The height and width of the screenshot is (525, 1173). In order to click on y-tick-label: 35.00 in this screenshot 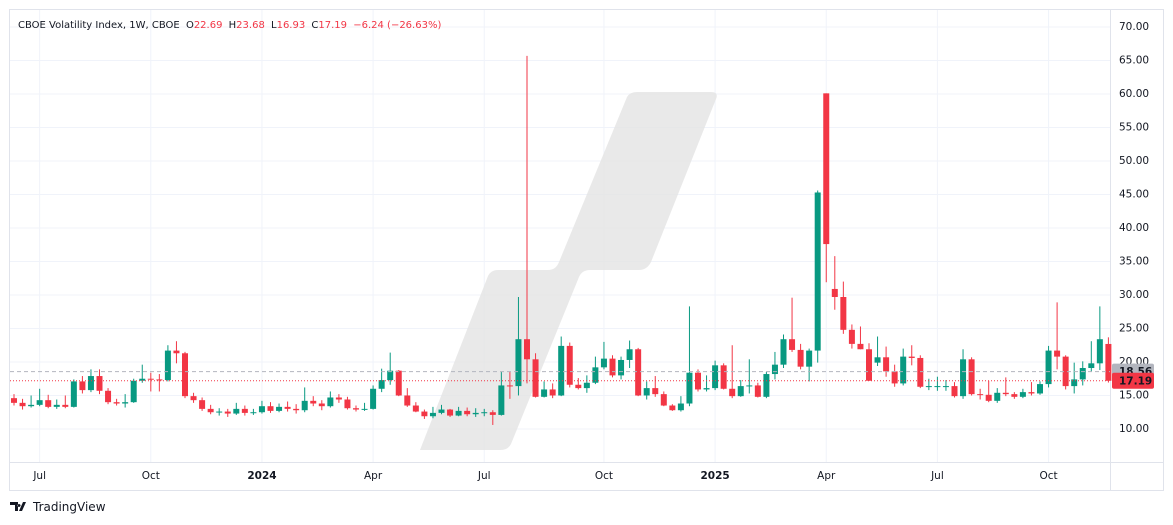, I will do `click(1134, 261)`.